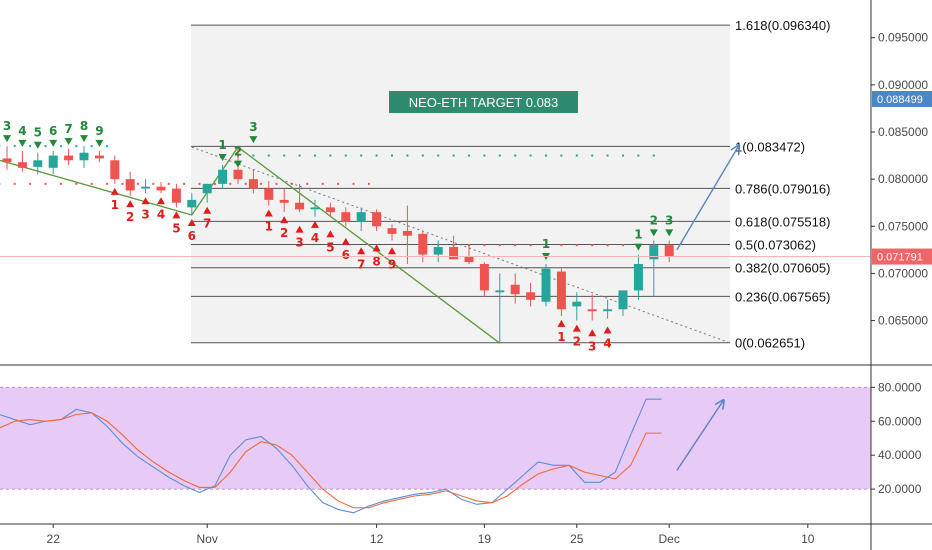 This screenshot has height=550, width=932. I want to click on oscillator-y-tick-label: 80.0000, so click(900, 387).